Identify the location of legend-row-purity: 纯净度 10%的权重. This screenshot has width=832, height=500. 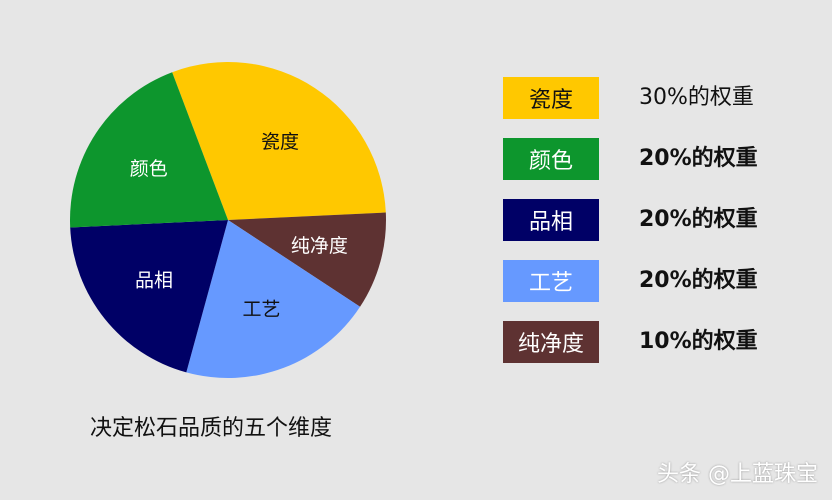
(667, 342).